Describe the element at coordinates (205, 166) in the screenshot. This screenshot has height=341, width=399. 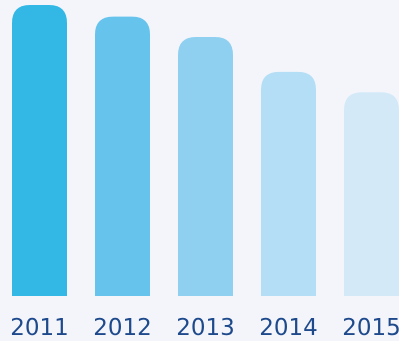
I see `bar-2013` at that location.